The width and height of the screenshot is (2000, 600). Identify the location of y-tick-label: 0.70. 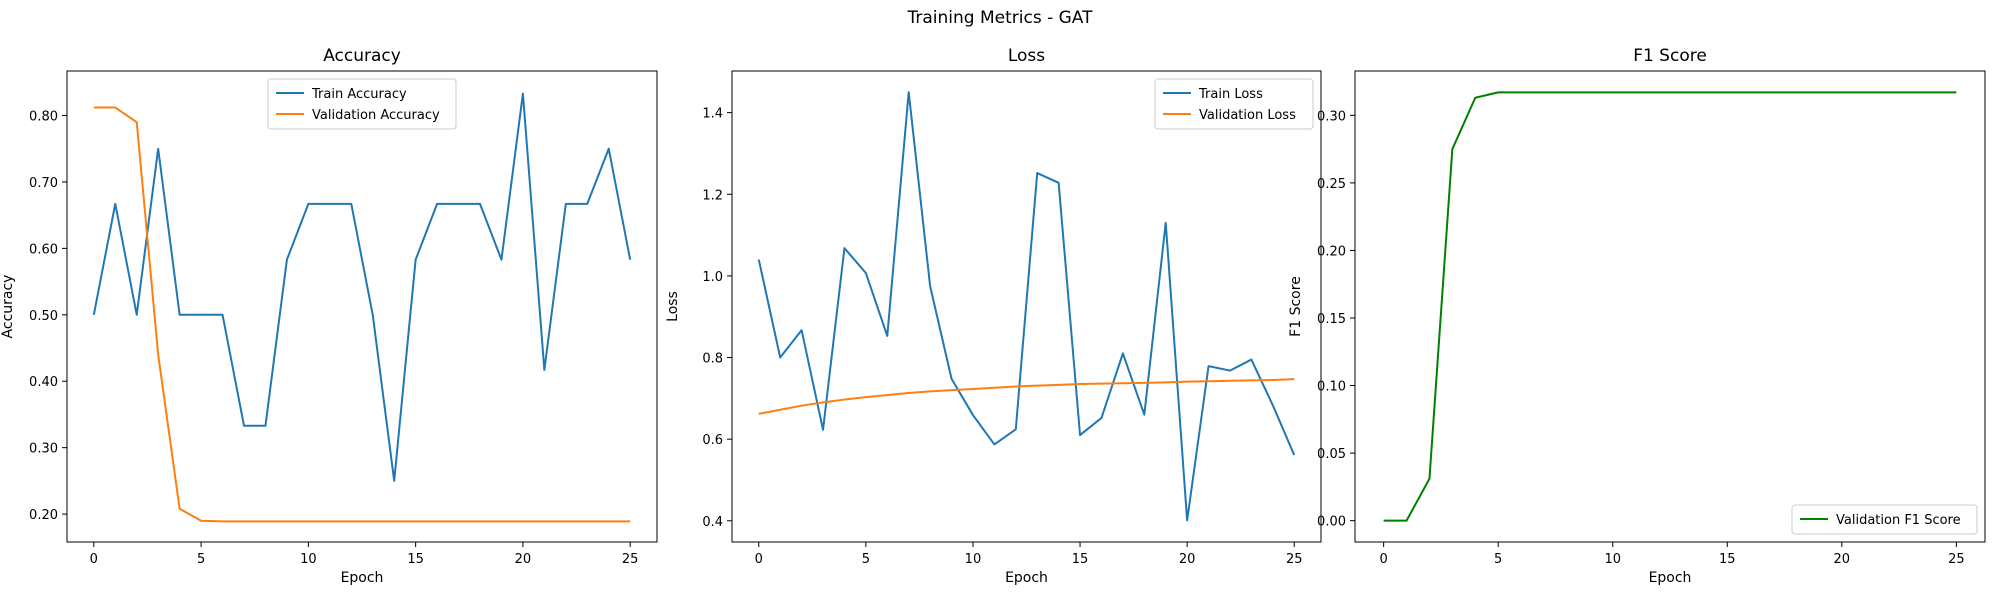
(43, 183).